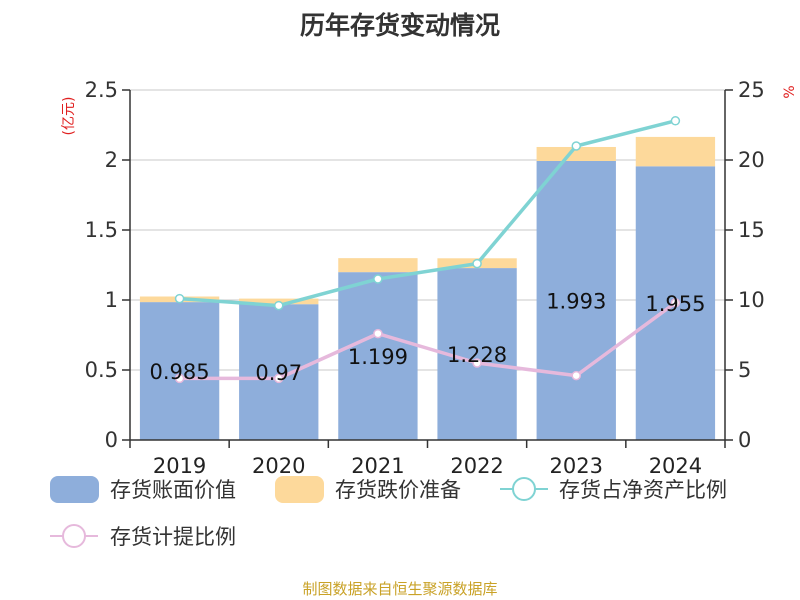 This screenshot has width=800, height=600. I want to click on left-tick-label: 1.5, so click(101, 230).